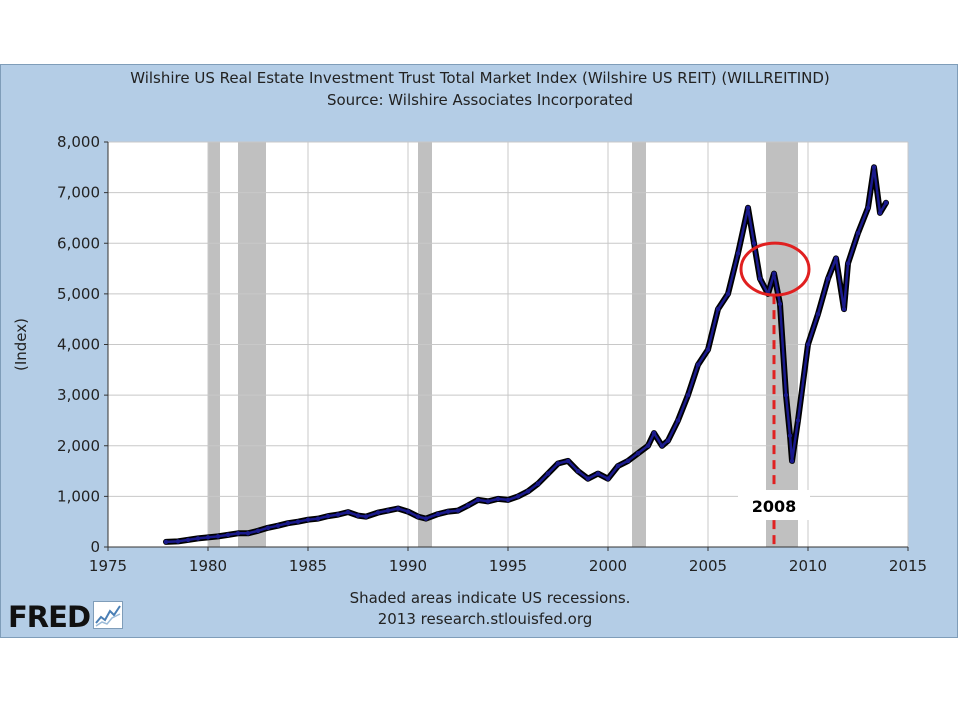  Describe the element at coordinates (21, 344) in the screenshot. I see `y-axis-label: (Index)` at that location.